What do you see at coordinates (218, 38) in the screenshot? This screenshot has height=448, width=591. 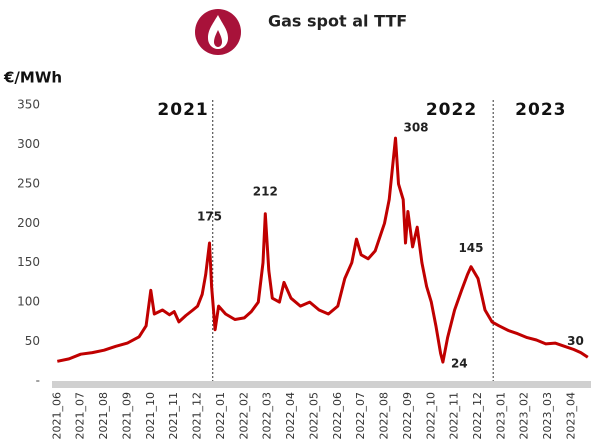 I see `logo-flame-inner` at bounding box center [218, 38].